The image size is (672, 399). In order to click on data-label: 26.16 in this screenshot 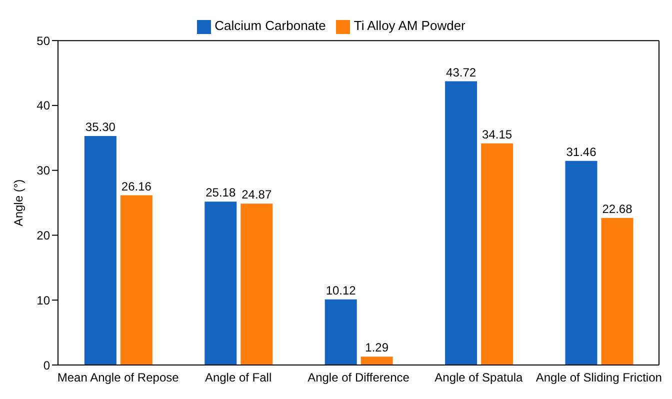, I will do `click(136, 186)`.